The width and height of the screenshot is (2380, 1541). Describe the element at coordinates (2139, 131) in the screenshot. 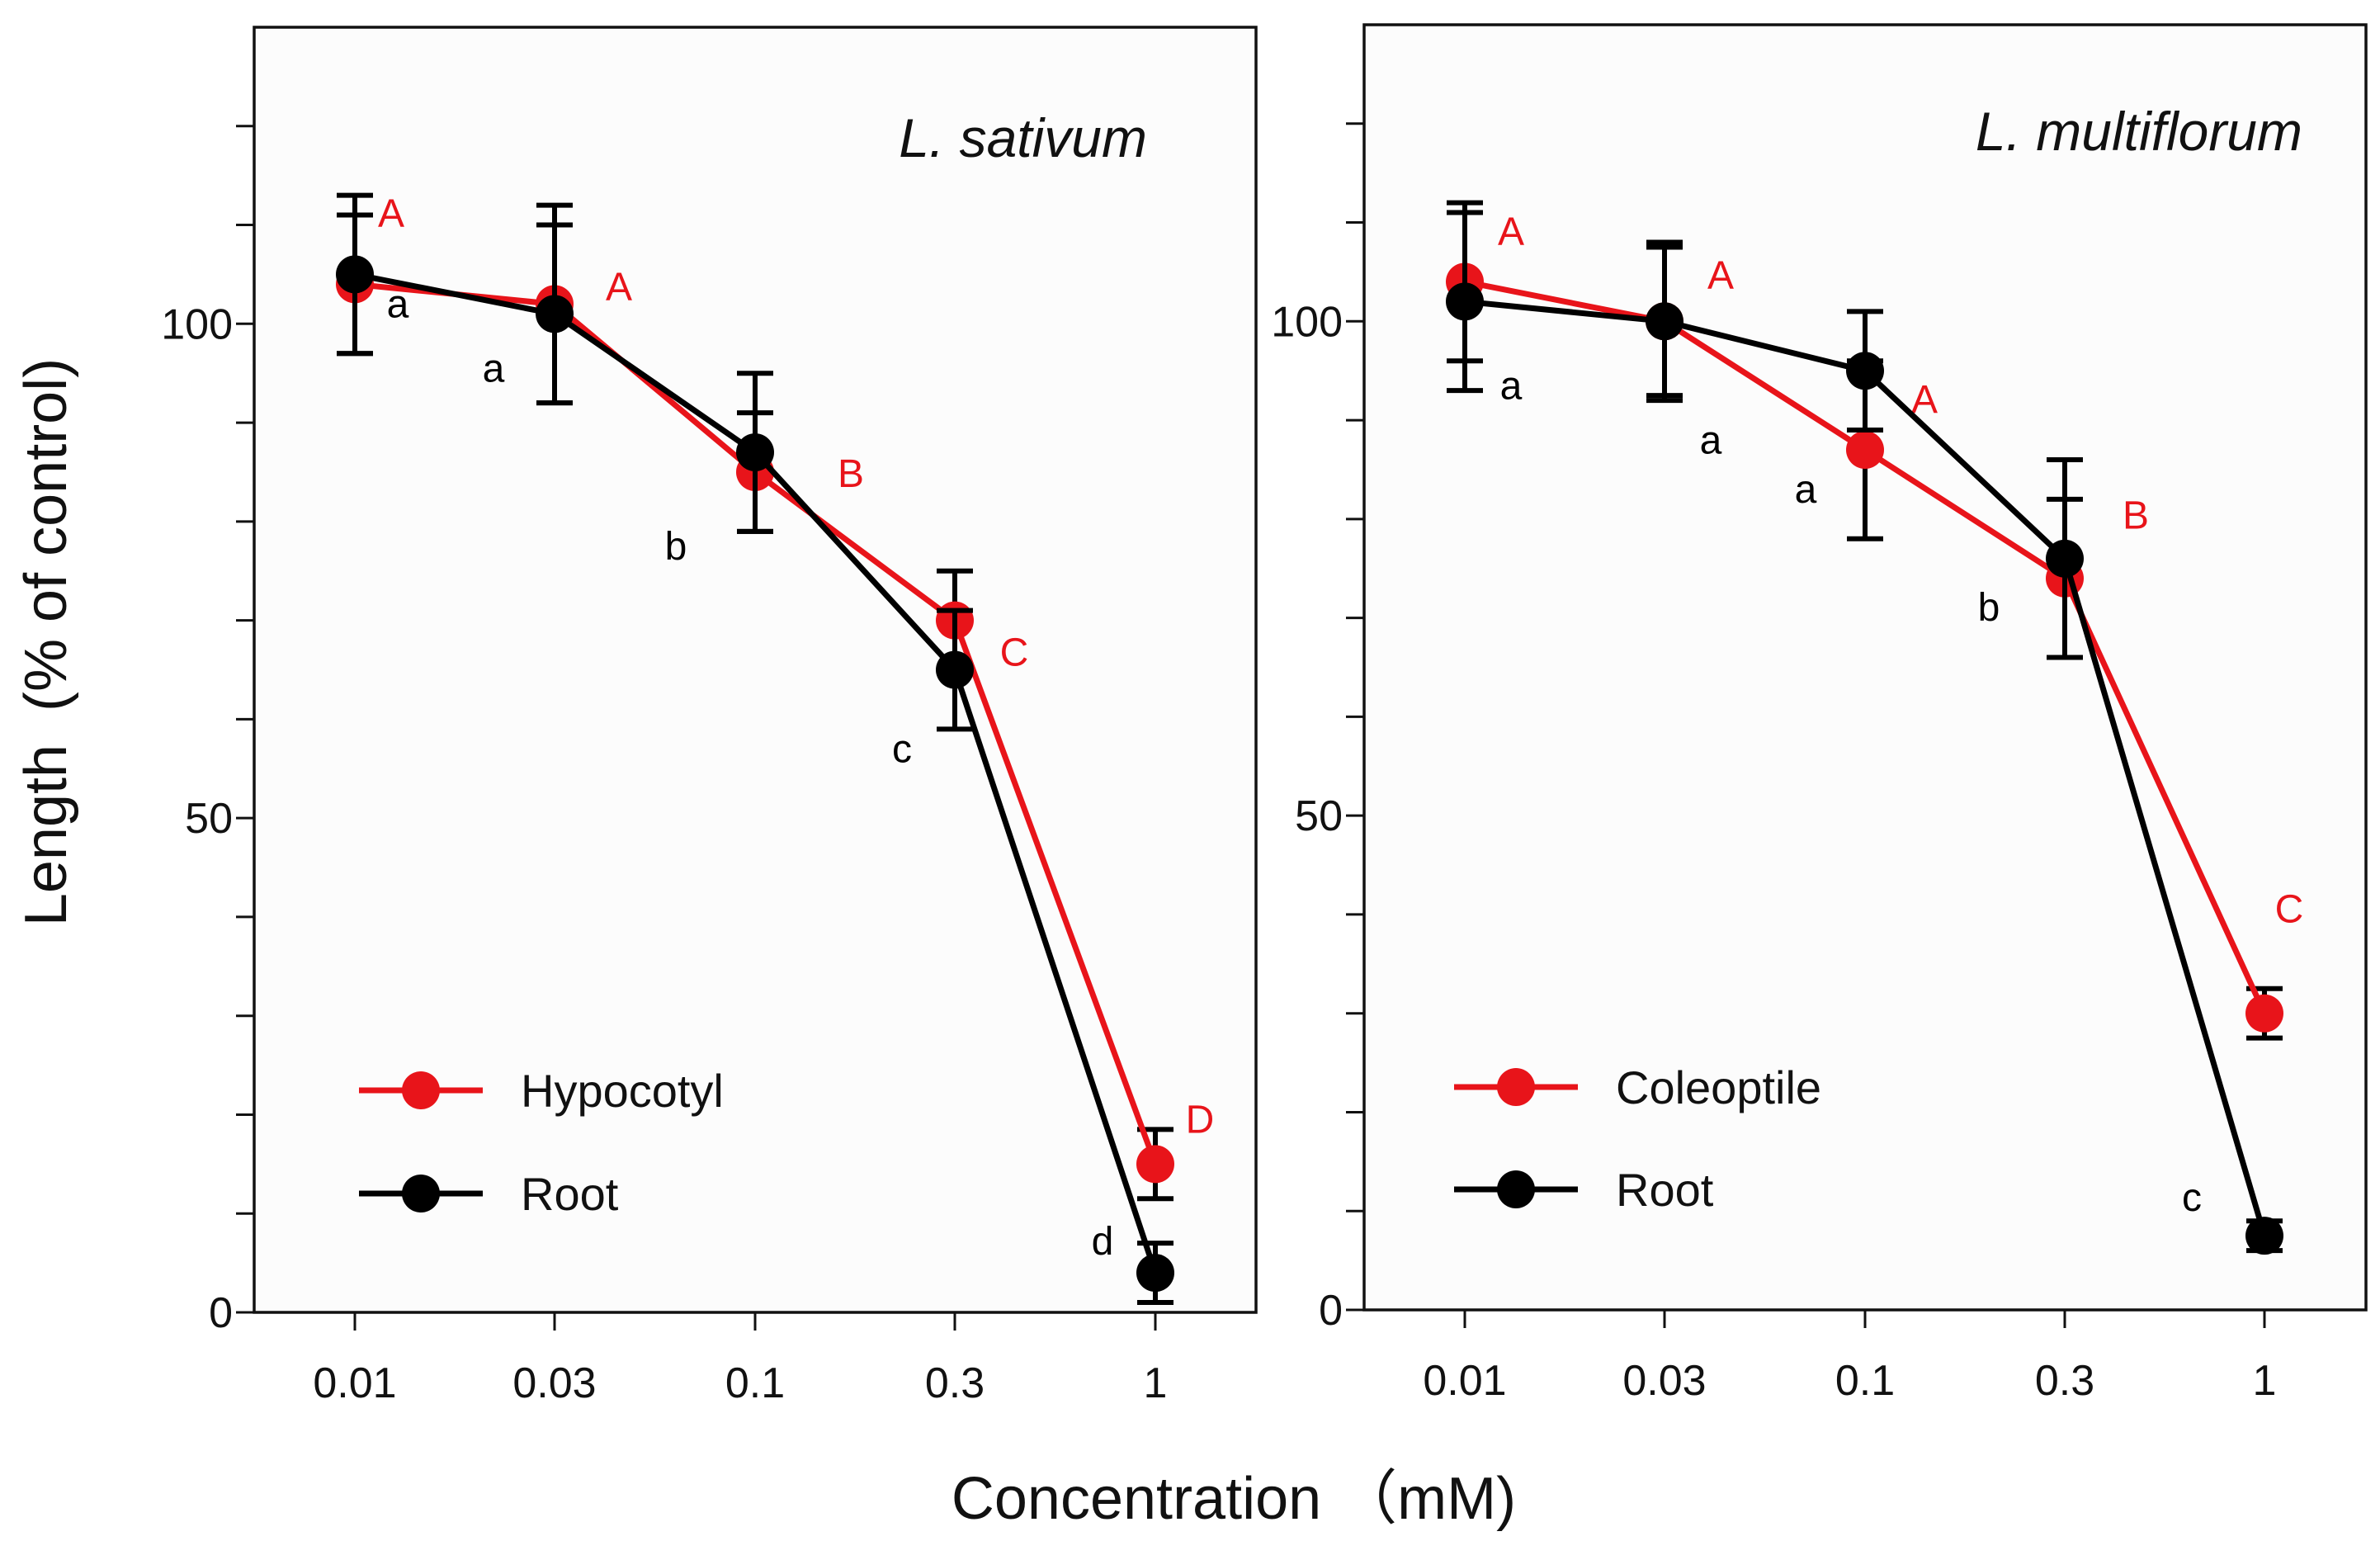

I see `panel-title: L. multiflorum` at that location.